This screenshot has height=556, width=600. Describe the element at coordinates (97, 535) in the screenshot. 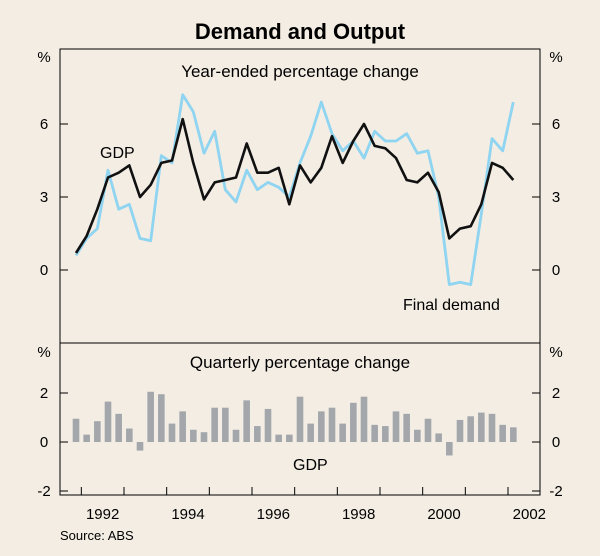

I see `source-note: Source: ABS` at that location.